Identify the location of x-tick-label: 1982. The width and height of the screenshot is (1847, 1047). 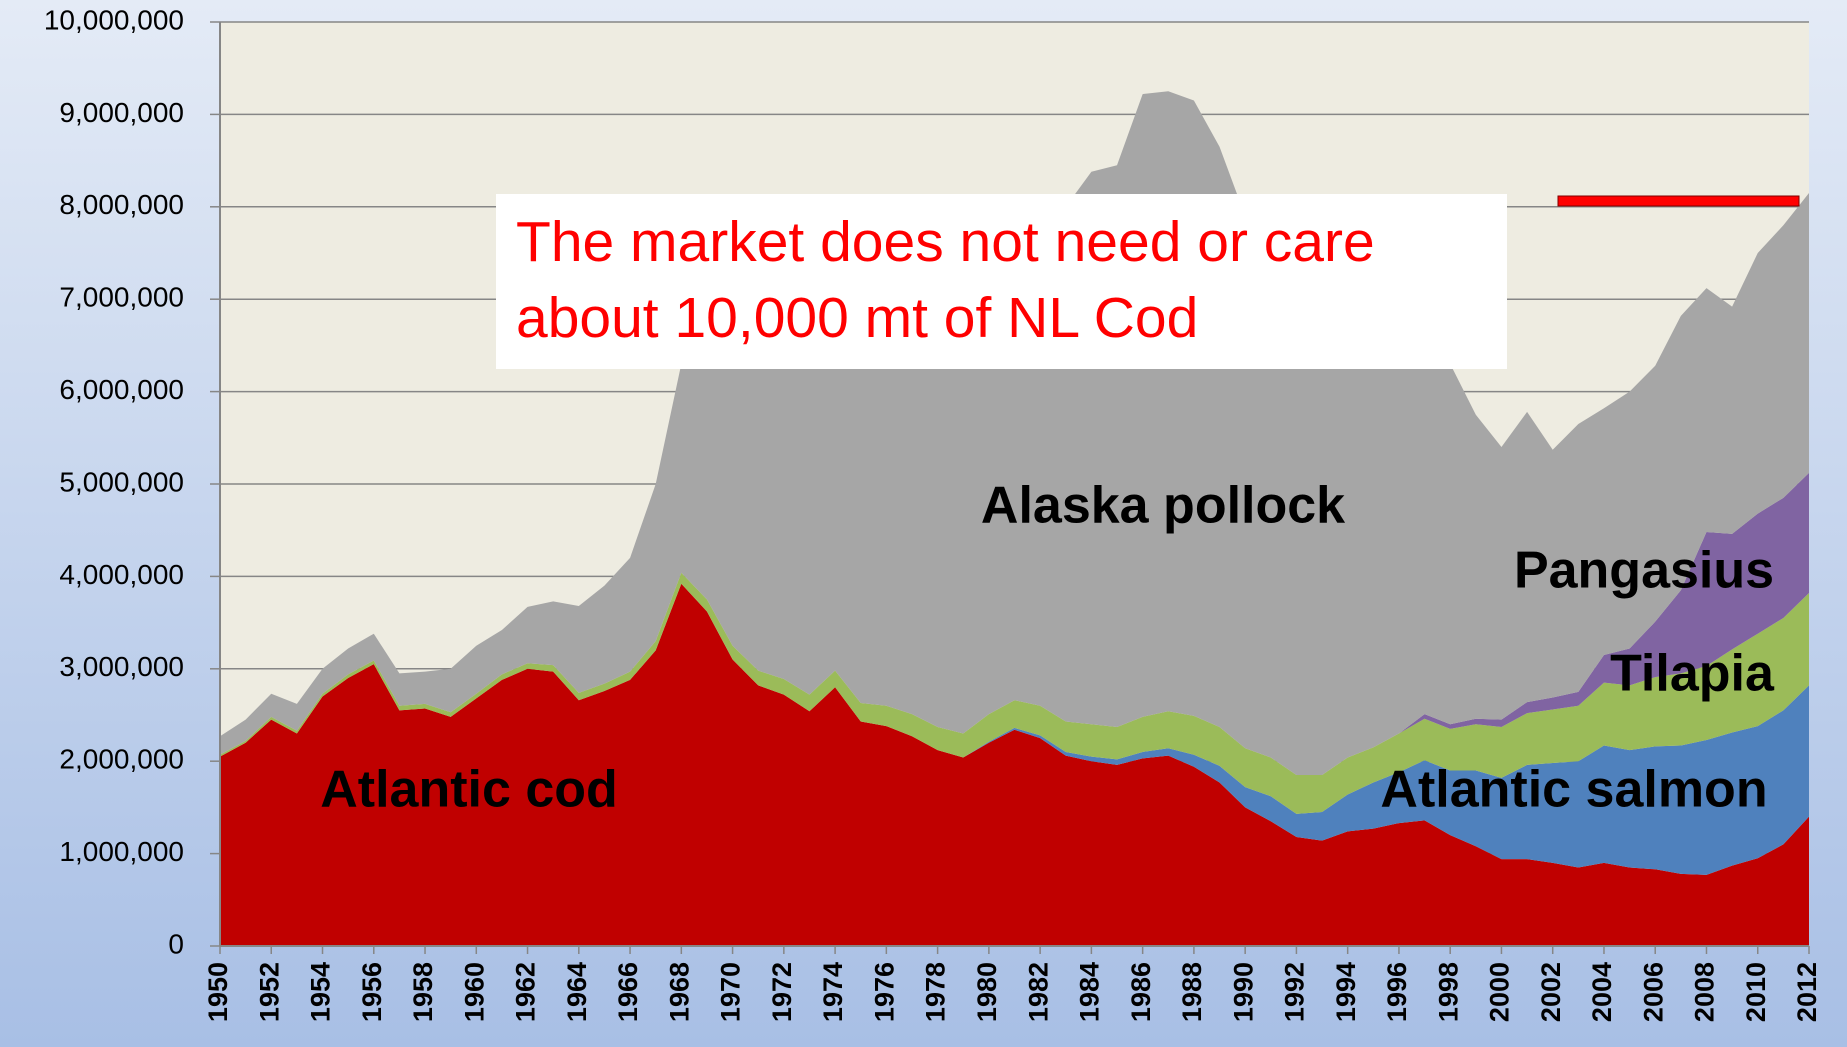
(1038, 992).